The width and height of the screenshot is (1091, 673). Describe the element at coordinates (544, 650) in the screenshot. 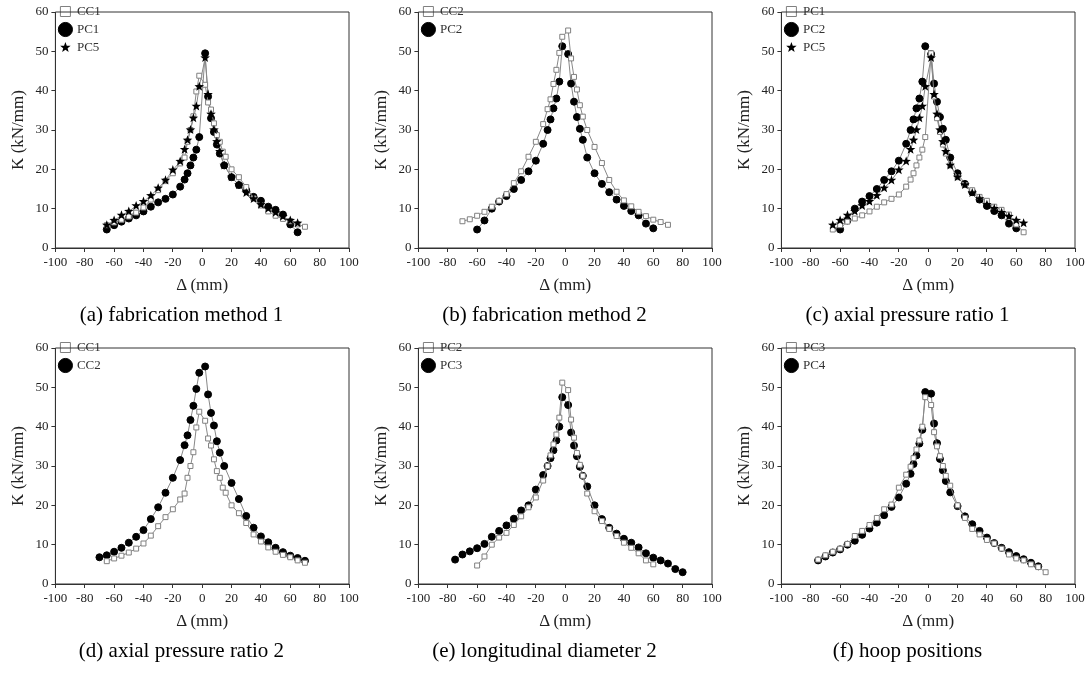

I see `text: (e) longitudinal diameter 2` at that location.